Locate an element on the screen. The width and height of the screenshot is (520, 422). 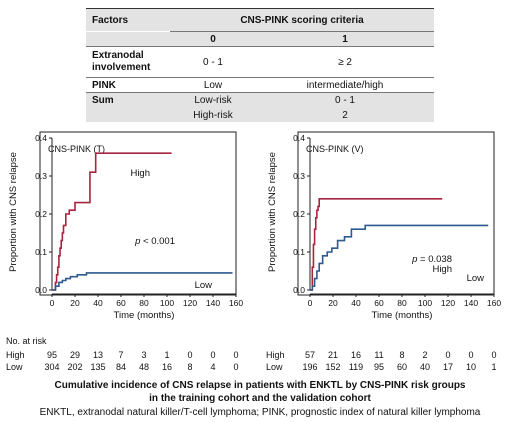
risk-count-low-training: 202 is located at coordinates (75, 367).